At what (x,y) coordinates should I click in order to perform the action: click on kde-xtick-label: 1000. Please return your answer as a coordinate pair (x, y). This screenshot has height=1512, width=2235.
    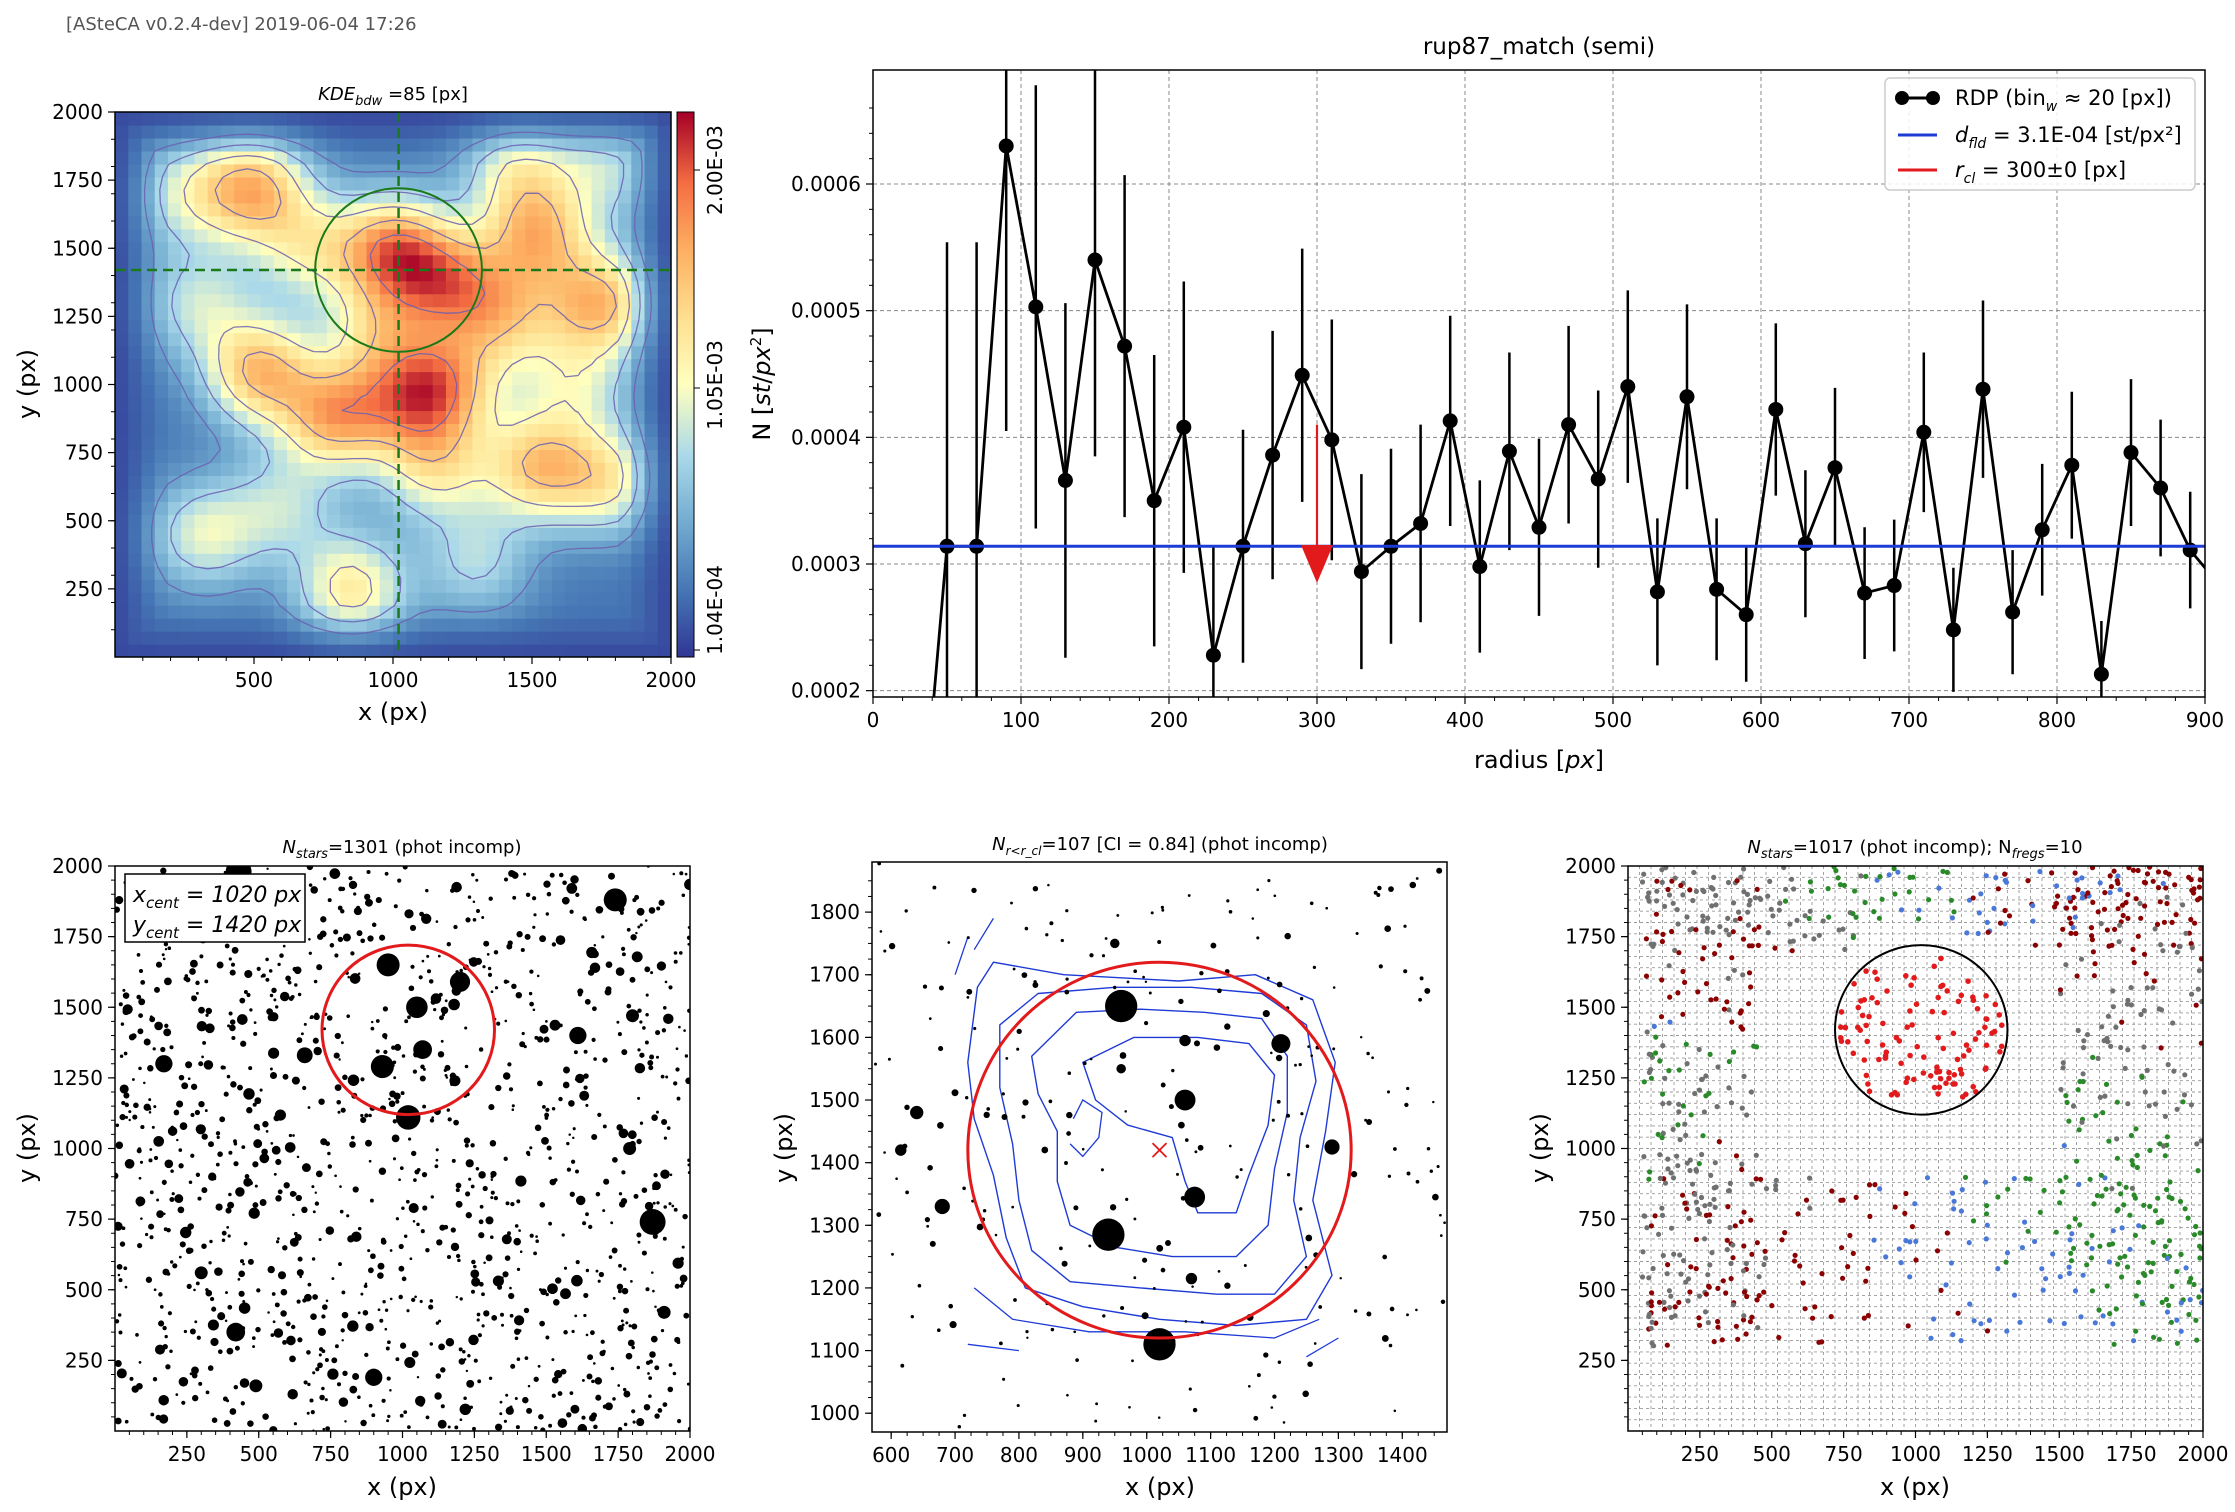
    Looking at the image, I should click on (393, 680).